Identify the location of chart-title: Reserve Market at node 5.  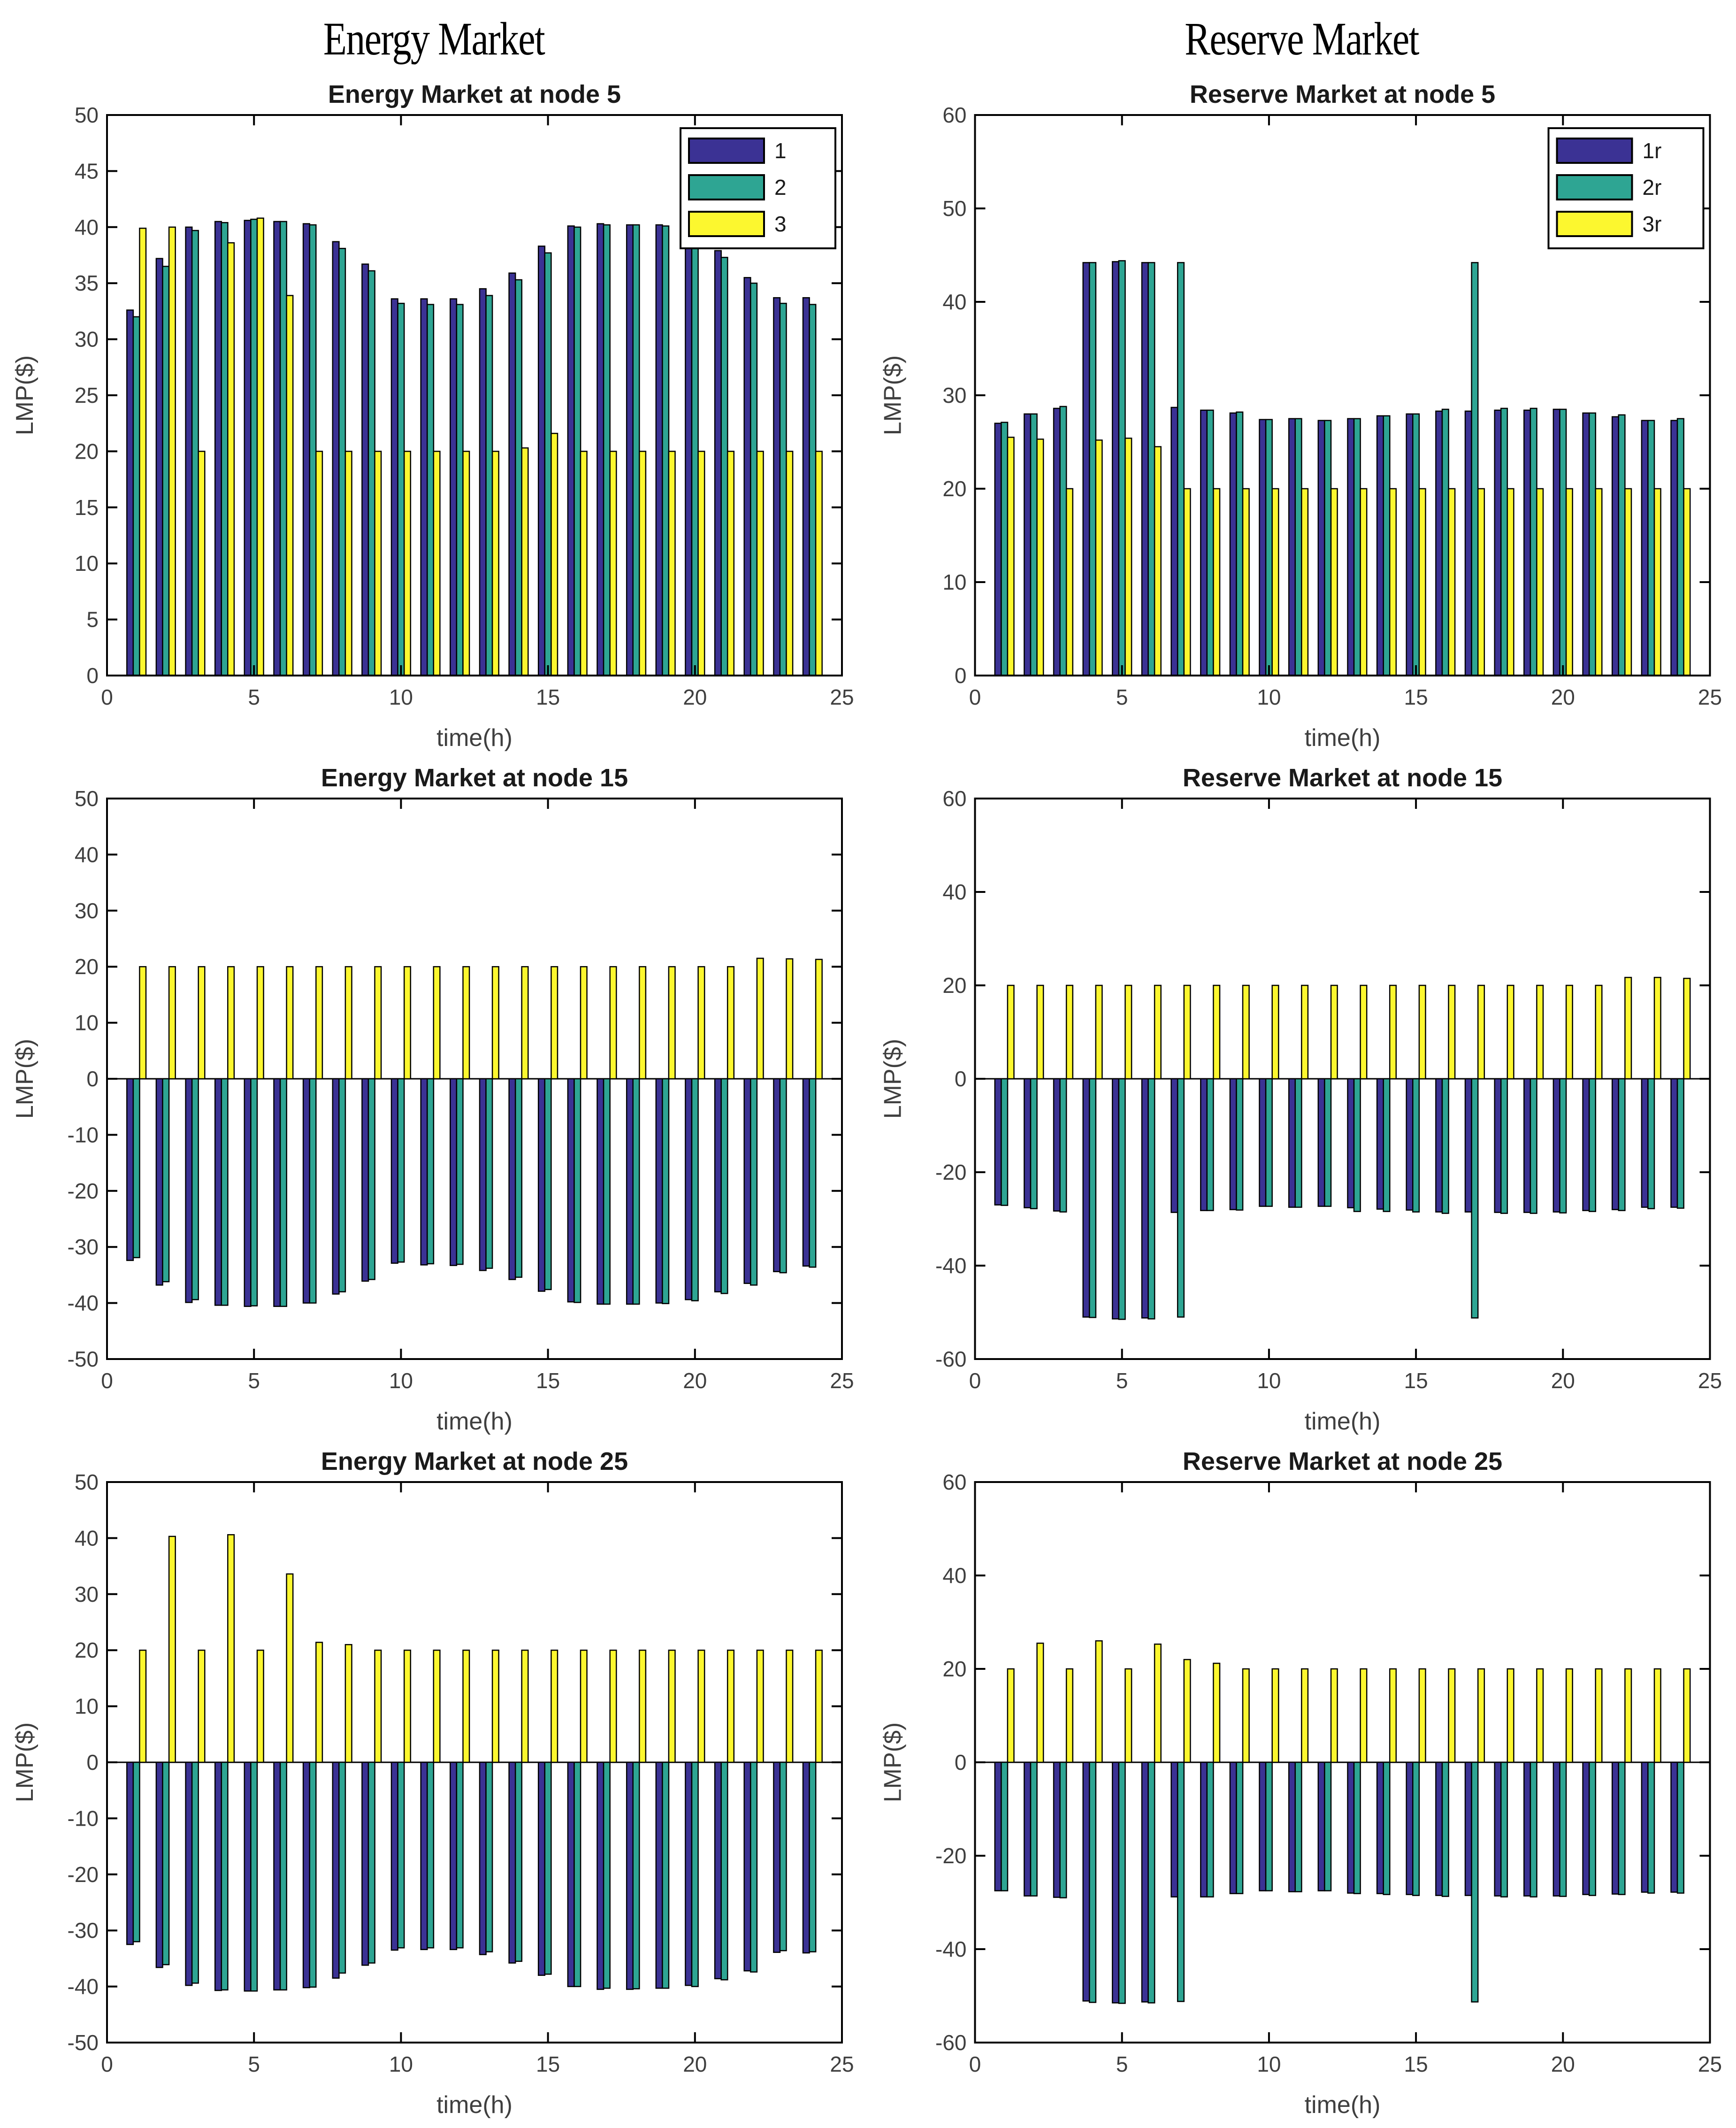
(1342, 94).